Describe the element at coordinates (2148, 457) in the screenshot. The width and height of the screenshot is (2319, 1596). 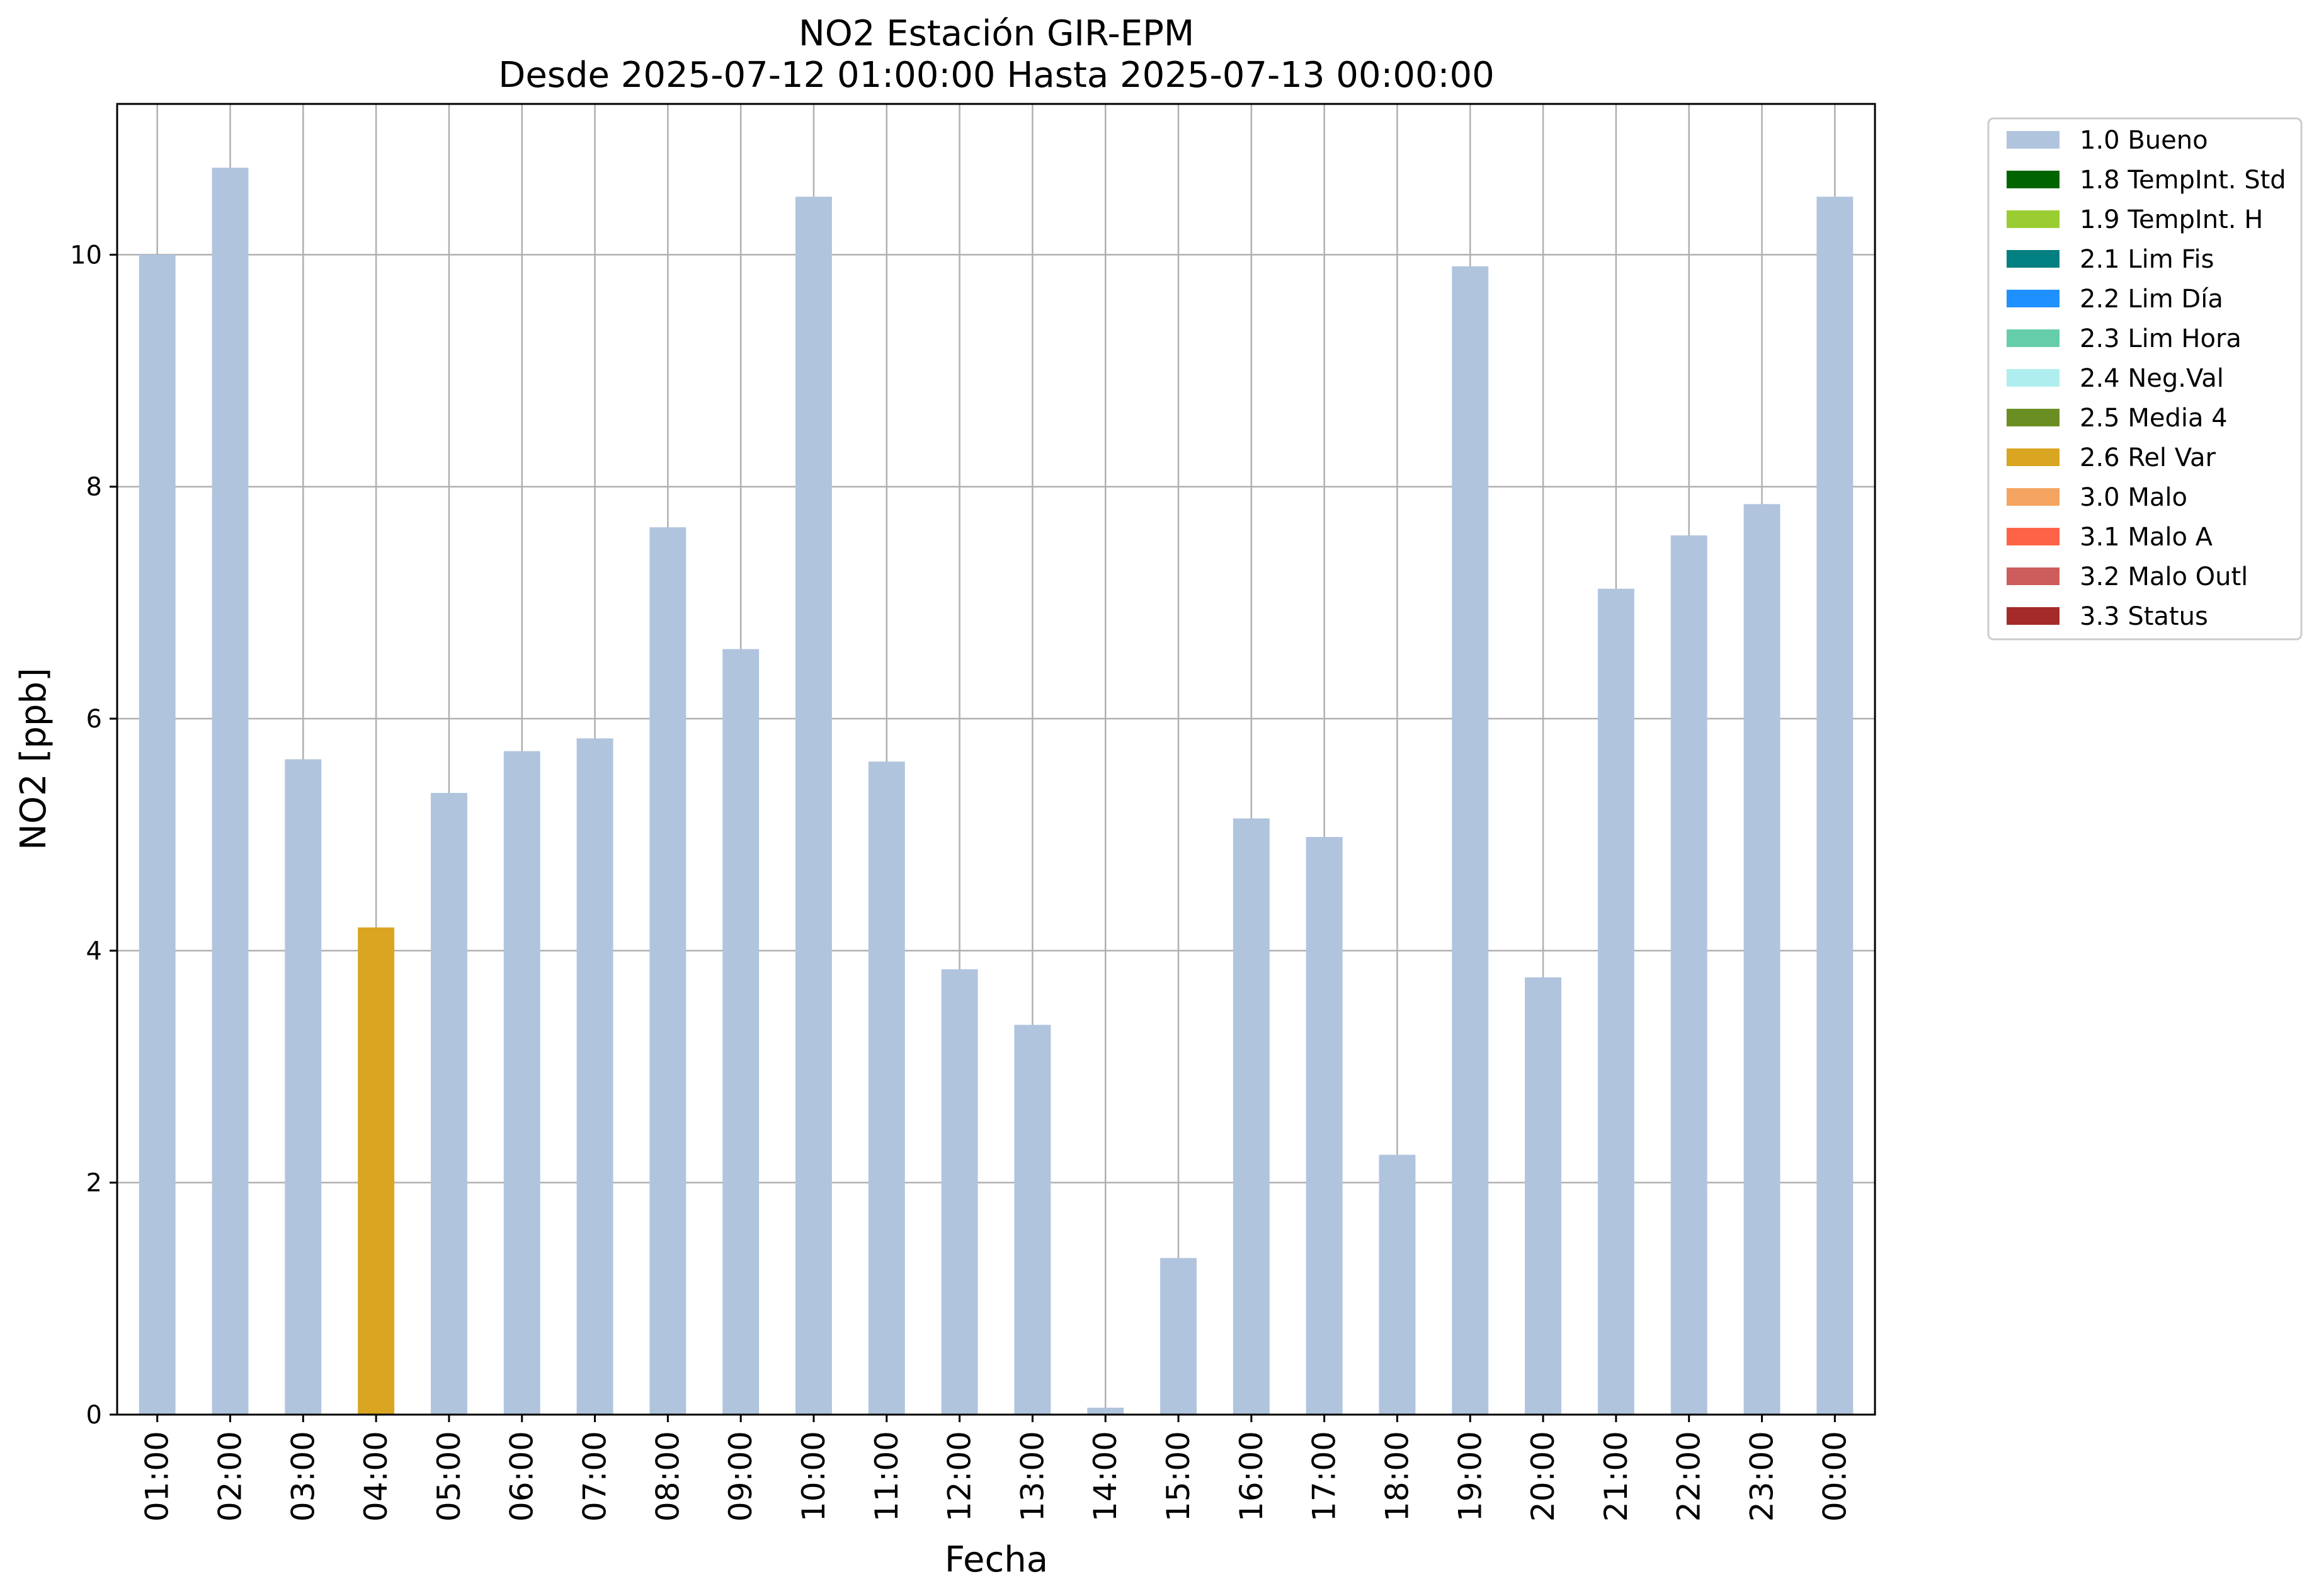
I see `legend-label: 2.6 Rel Var` at that location.